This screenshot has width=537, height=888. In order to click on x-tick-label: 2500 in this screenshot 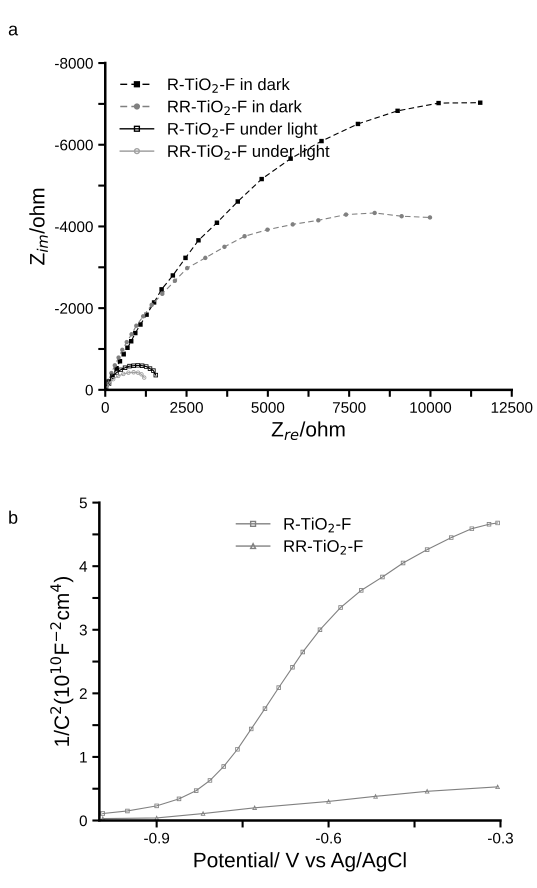, I will do `click(186, 407)`.